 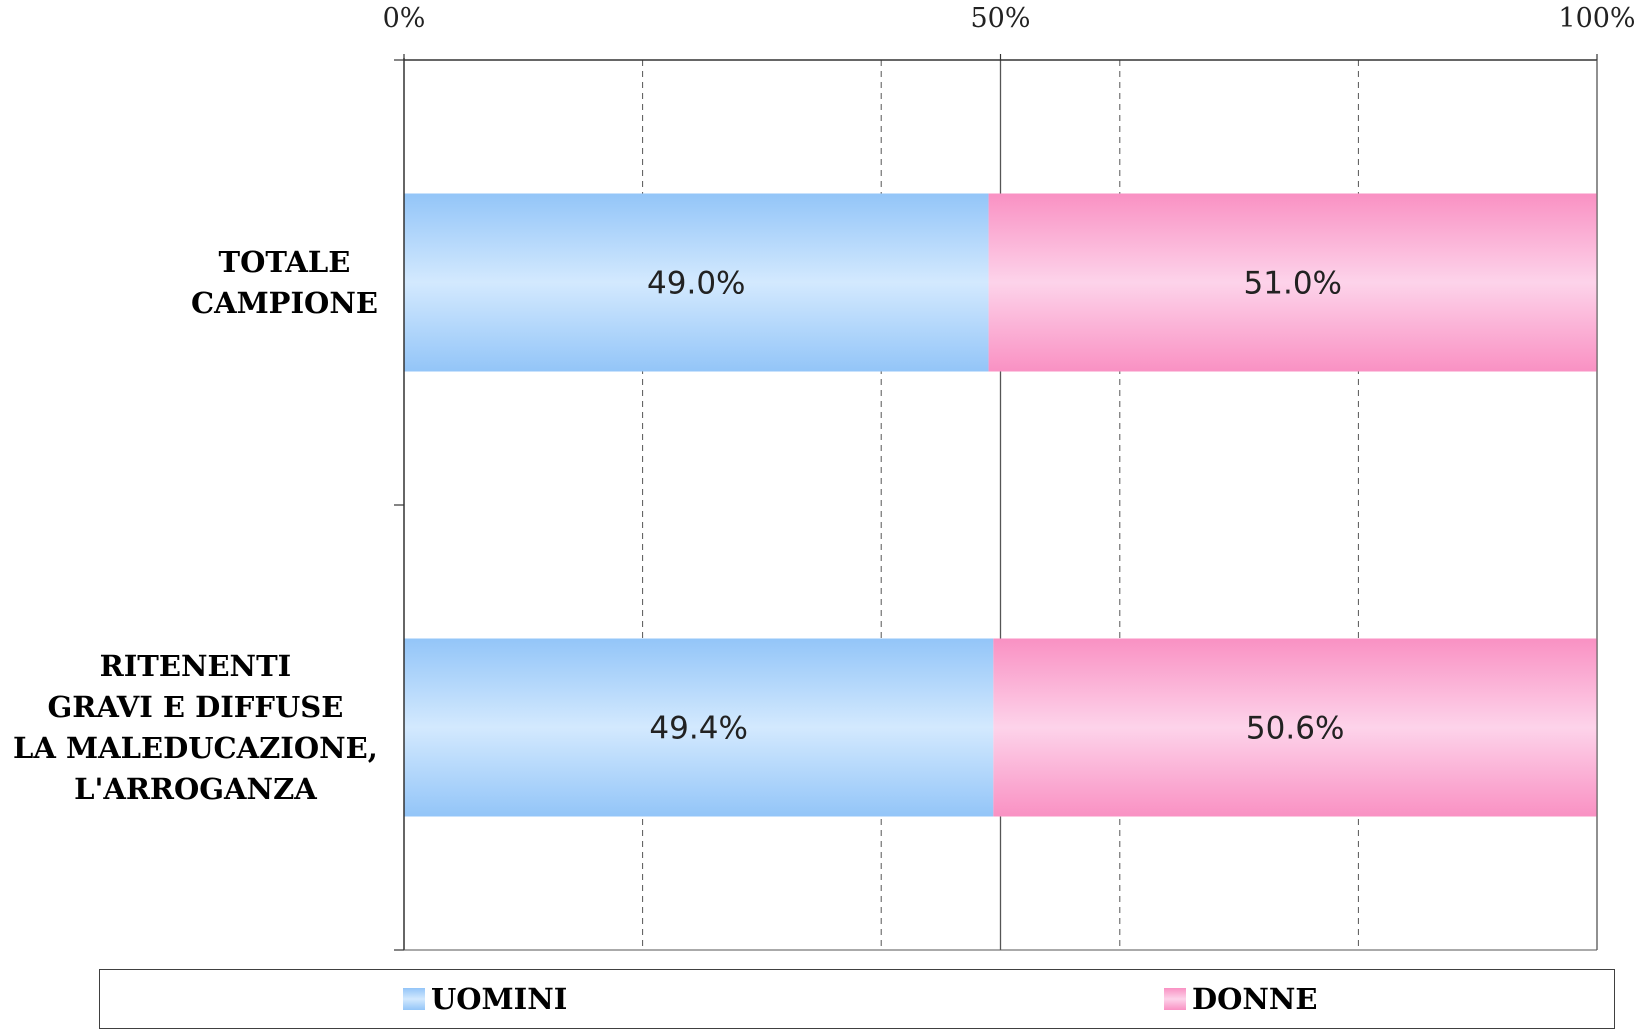 I want to click on legend-swatch-donne, so click(x=1175, y=999).